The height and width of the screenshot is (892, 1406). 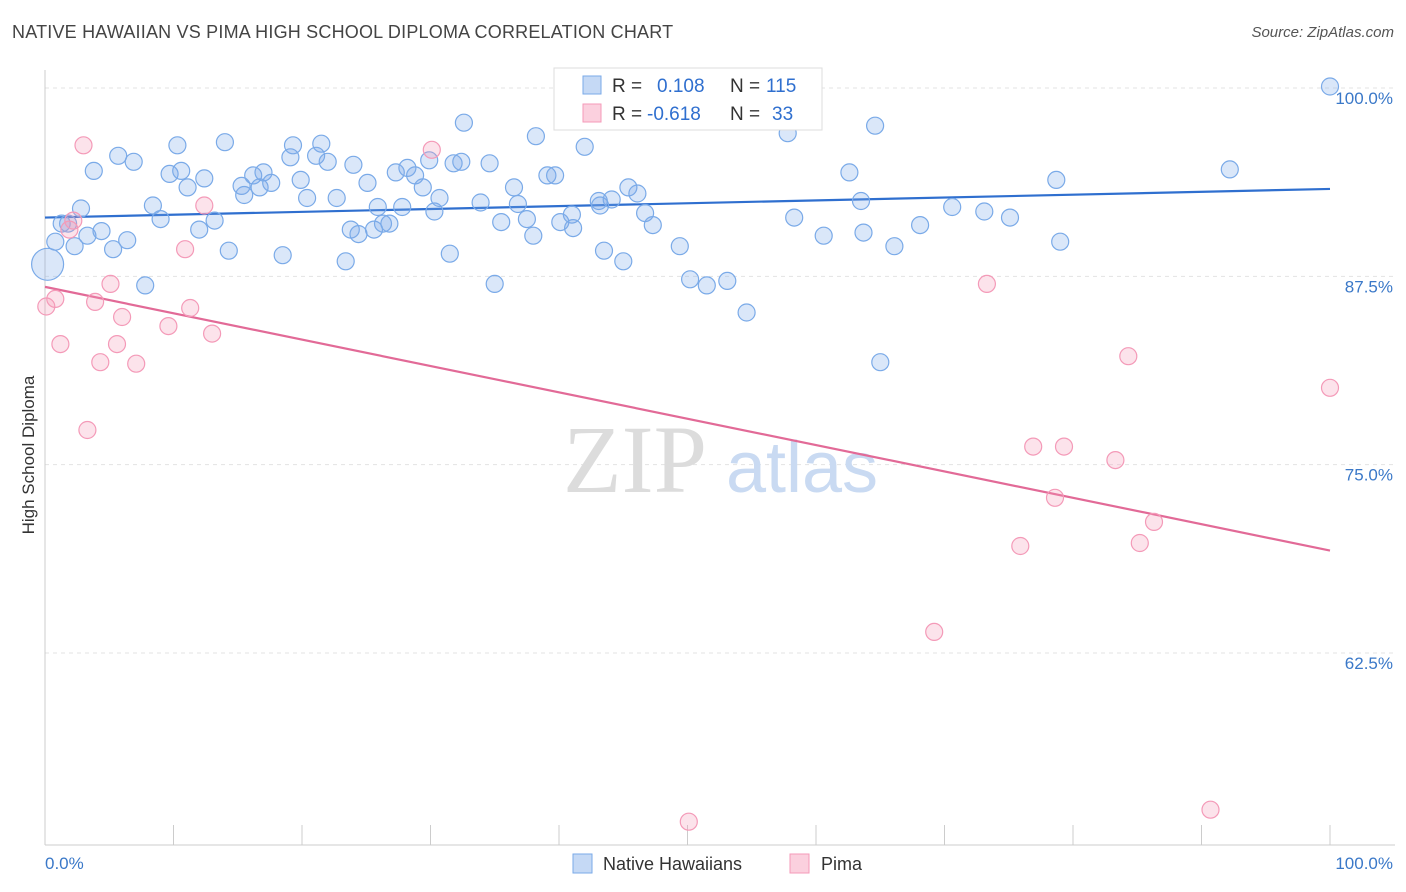 What do you see at coordinates (799, 863) in the screenshot?
I see `bottom-legend-swatch-pink` at bounding box center [799, 863].